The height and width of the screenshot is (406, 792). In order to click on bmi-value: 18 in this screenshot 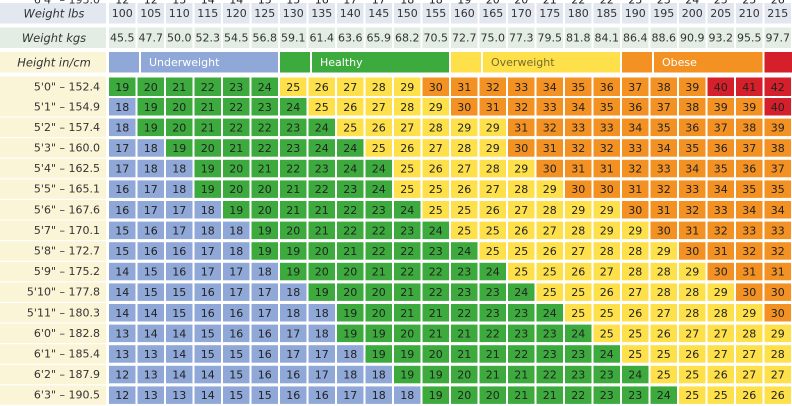, I will do `click(407, 3)`.